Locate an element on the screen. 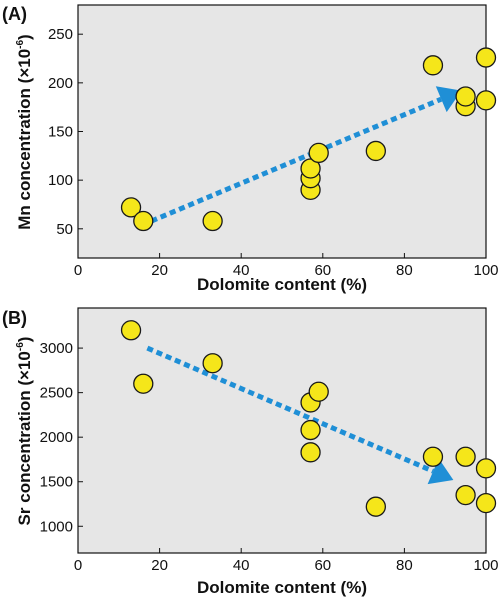  panel-b-label: (B) is located at coordinates (14, 318).